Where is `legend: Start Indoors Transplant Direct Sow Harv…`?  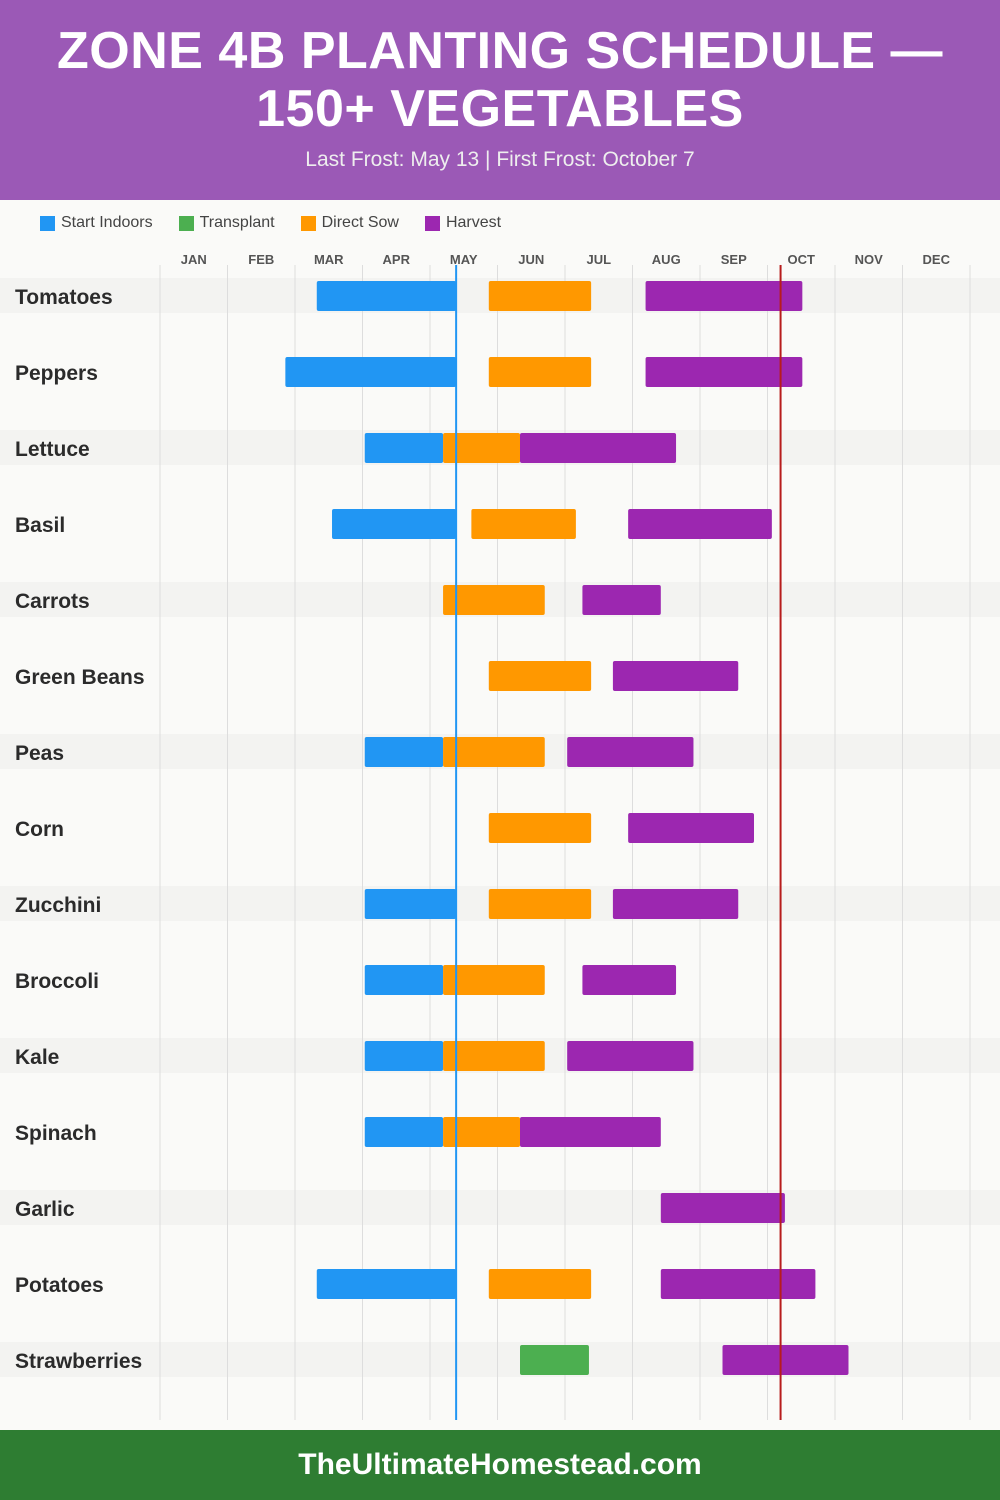
legend: Start Indoors Transplant Direct Sow Harv… is located at coordinates (283, 223).